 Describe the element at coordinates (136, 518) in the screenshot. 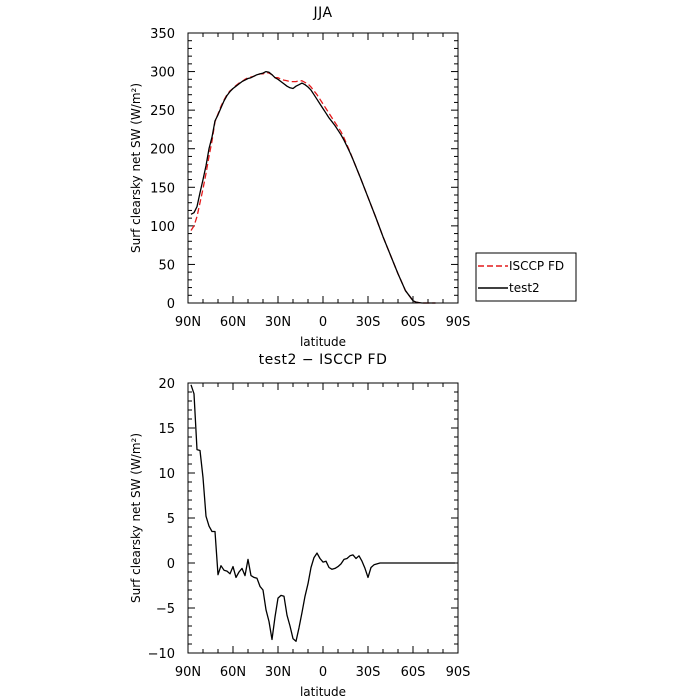

I see `bottom-y-axis-label: Surf clearsky net SW (W/m²)` at that location.